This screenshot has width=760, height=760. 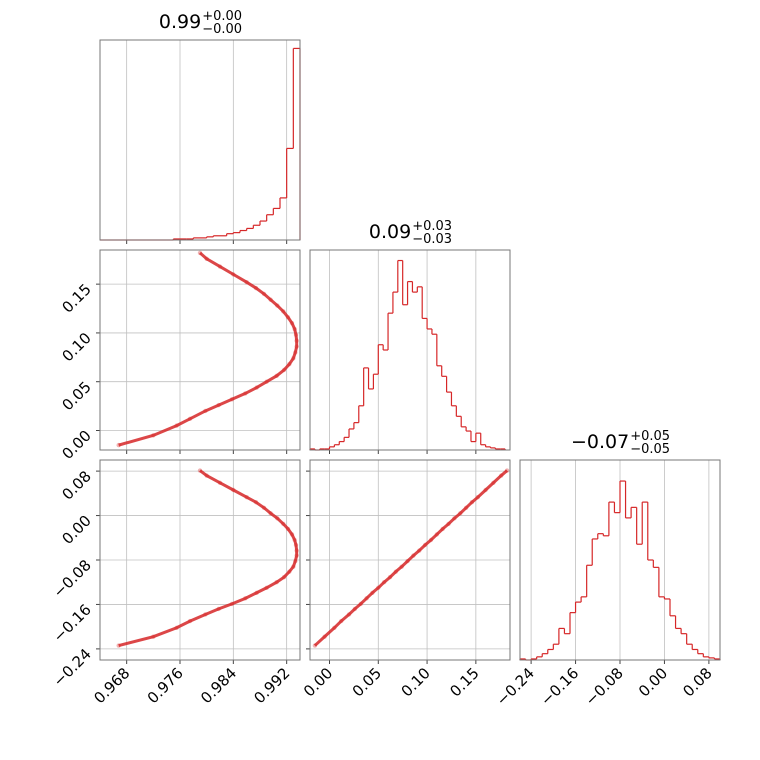 I want to click on title-lower-error: −0.03, so click(x=432, y=239).